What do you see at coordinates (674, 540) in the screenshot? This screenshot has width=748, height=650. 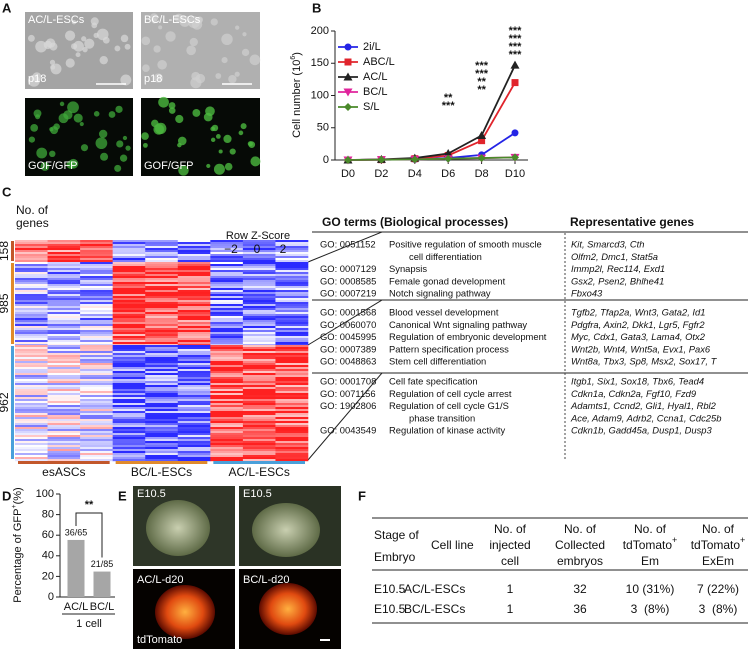 I see `header-sup: +` at bounding box center [674, 540].